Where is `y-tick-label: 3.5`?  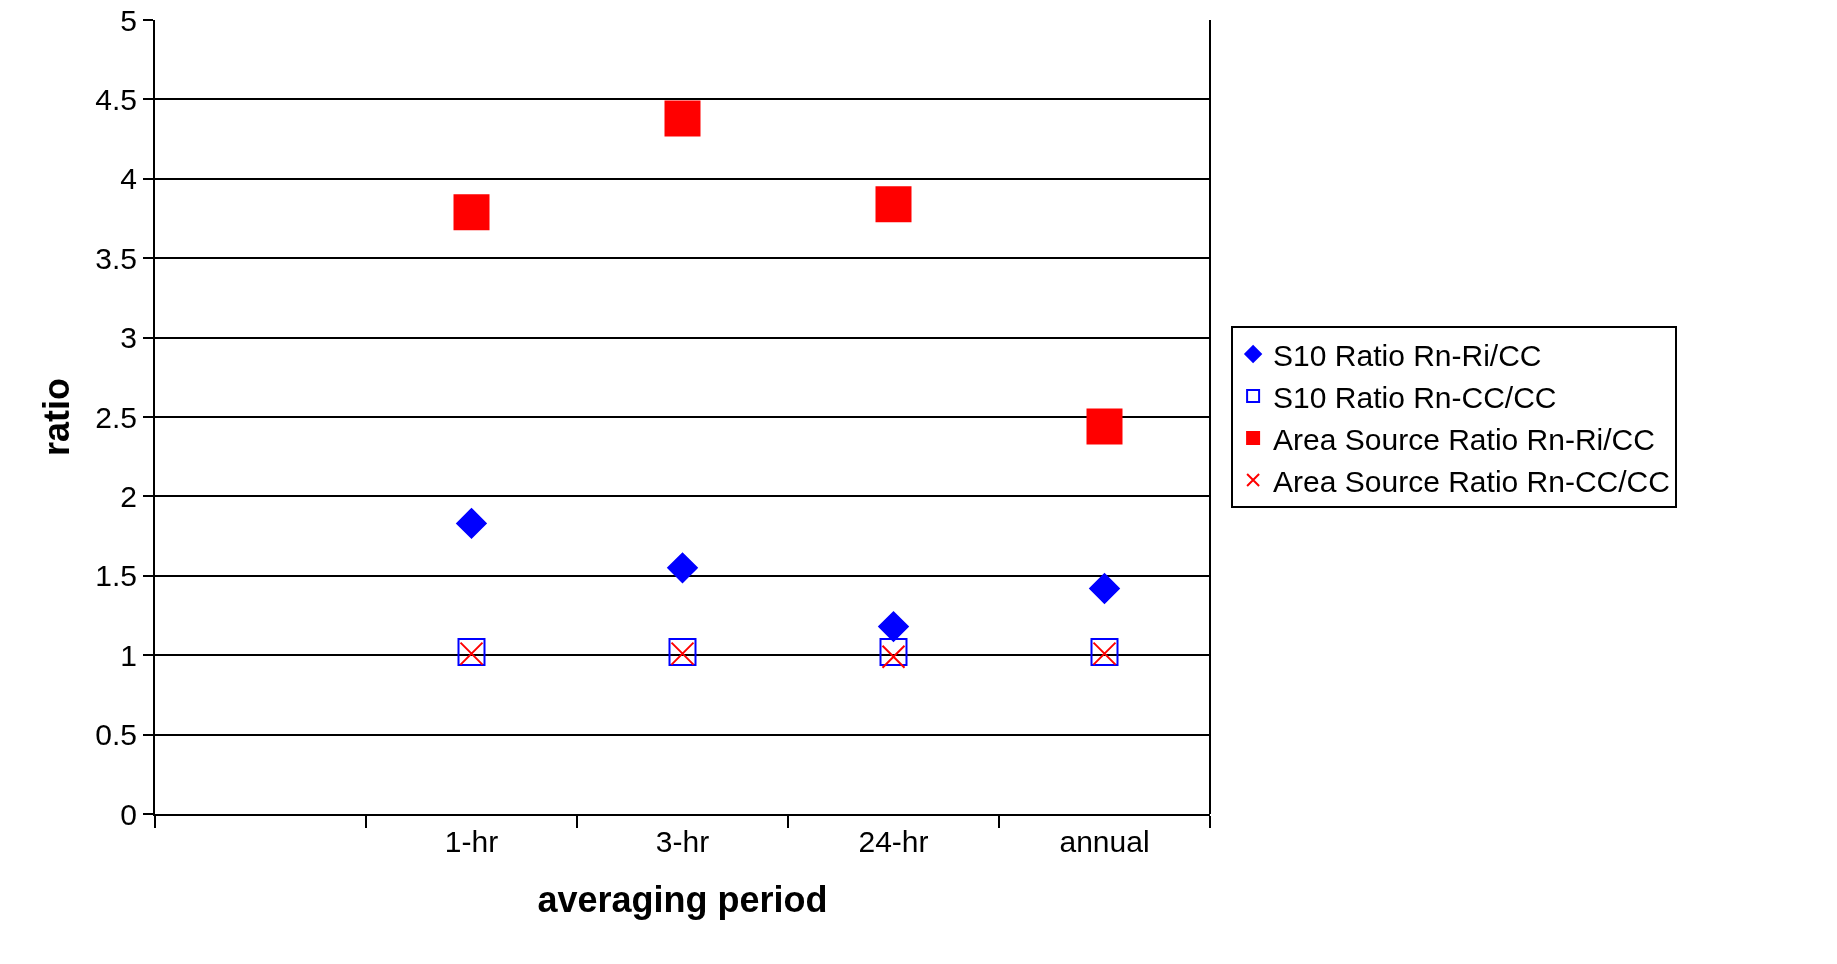 y-tick-label: 3.5 is located at coordinates (116, 258).